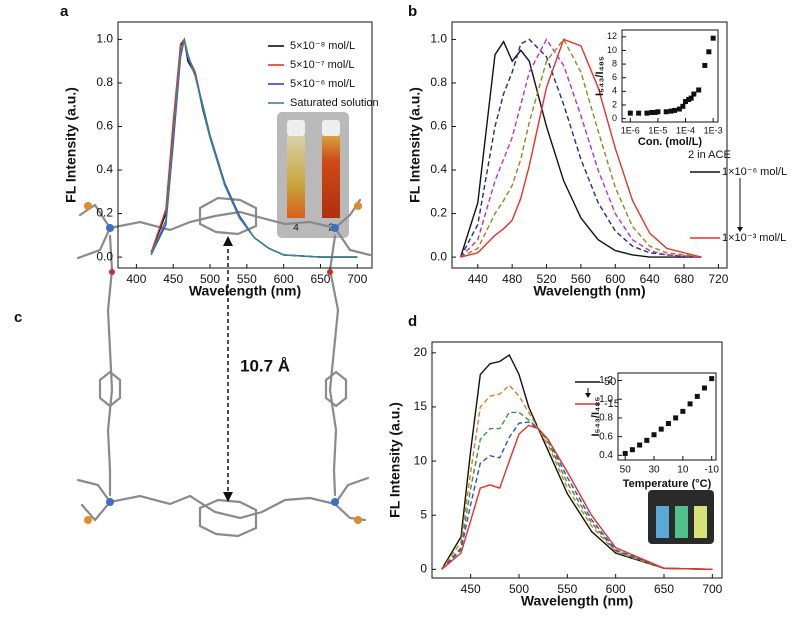 The height and width of the screenshot is (624, 800). Describe the element at coordinates (421, 352) in the screenshot. I see `y-tick-label: 20` at that location.